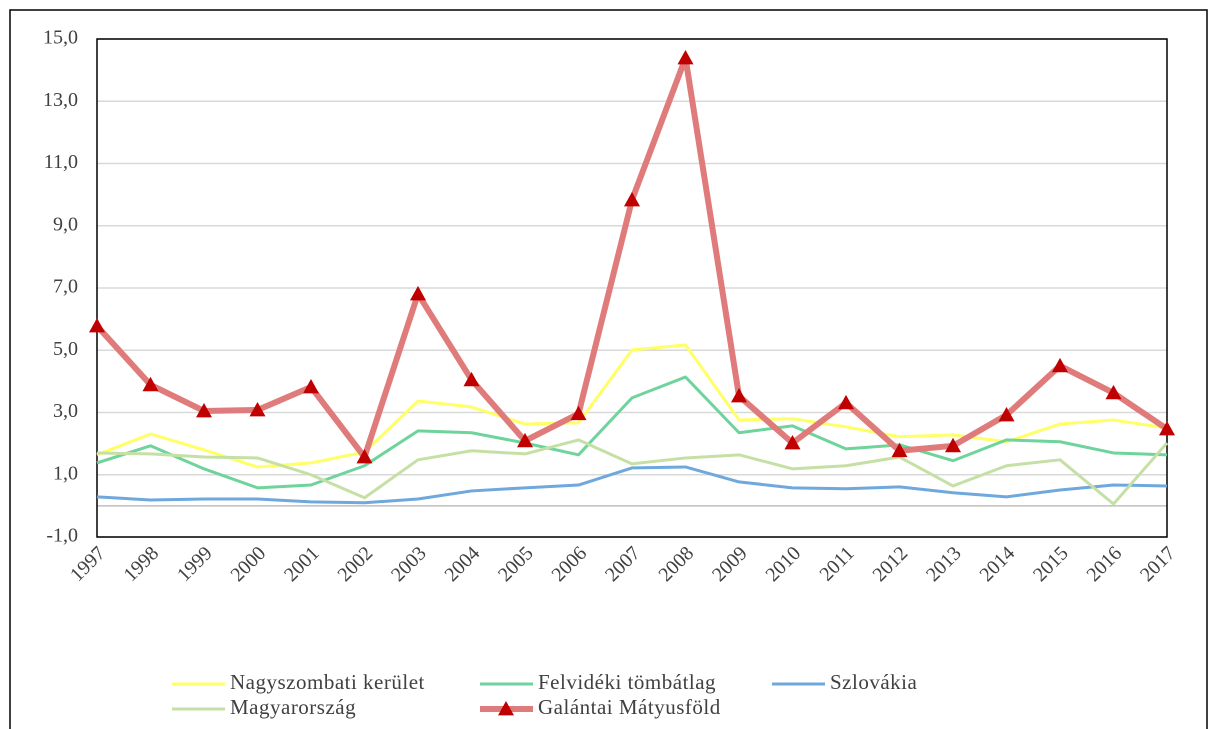 Image resolution: width=1214 pixels, height=729 pixels. I want to click on legend-label: Magyarország, so click(293, 707).